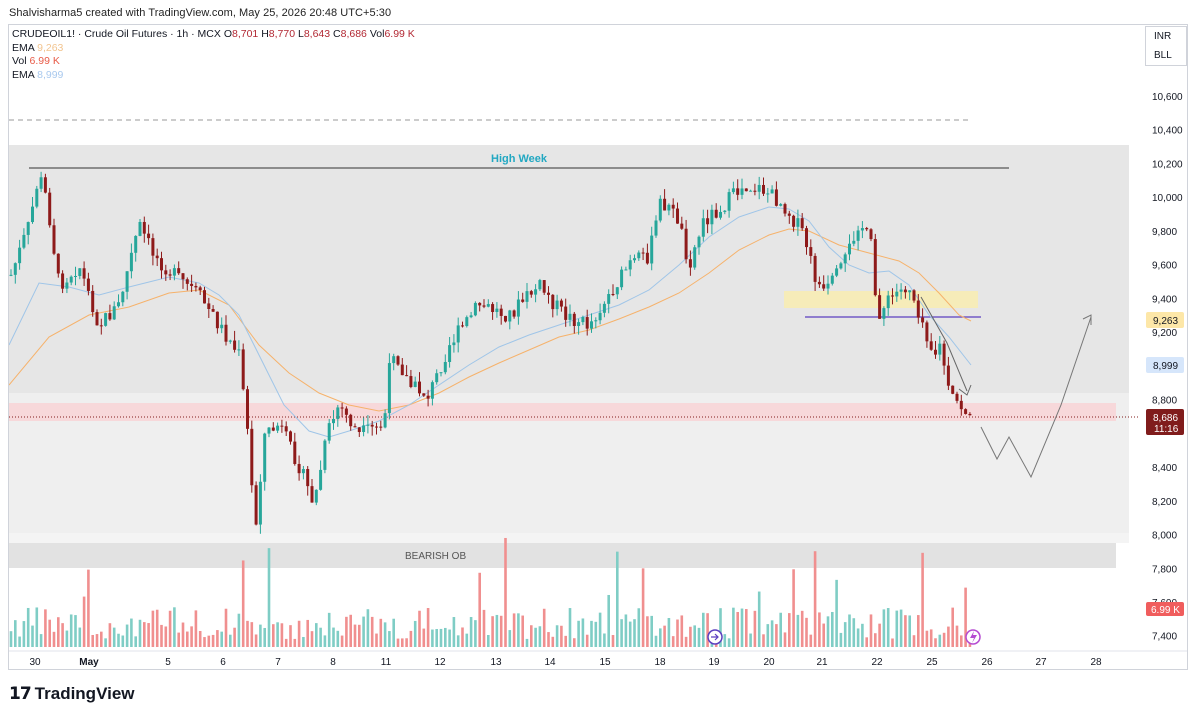  I want to click on unit-button: BLL, so click(1163, 55).